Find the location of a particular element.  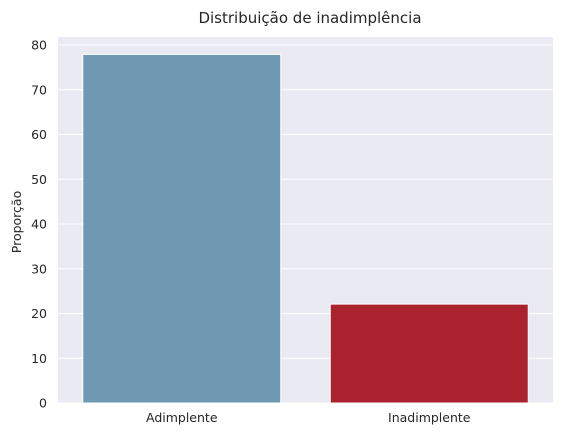

chart-title: Distribuição de inadimplência is located at coordinates (309, 18).